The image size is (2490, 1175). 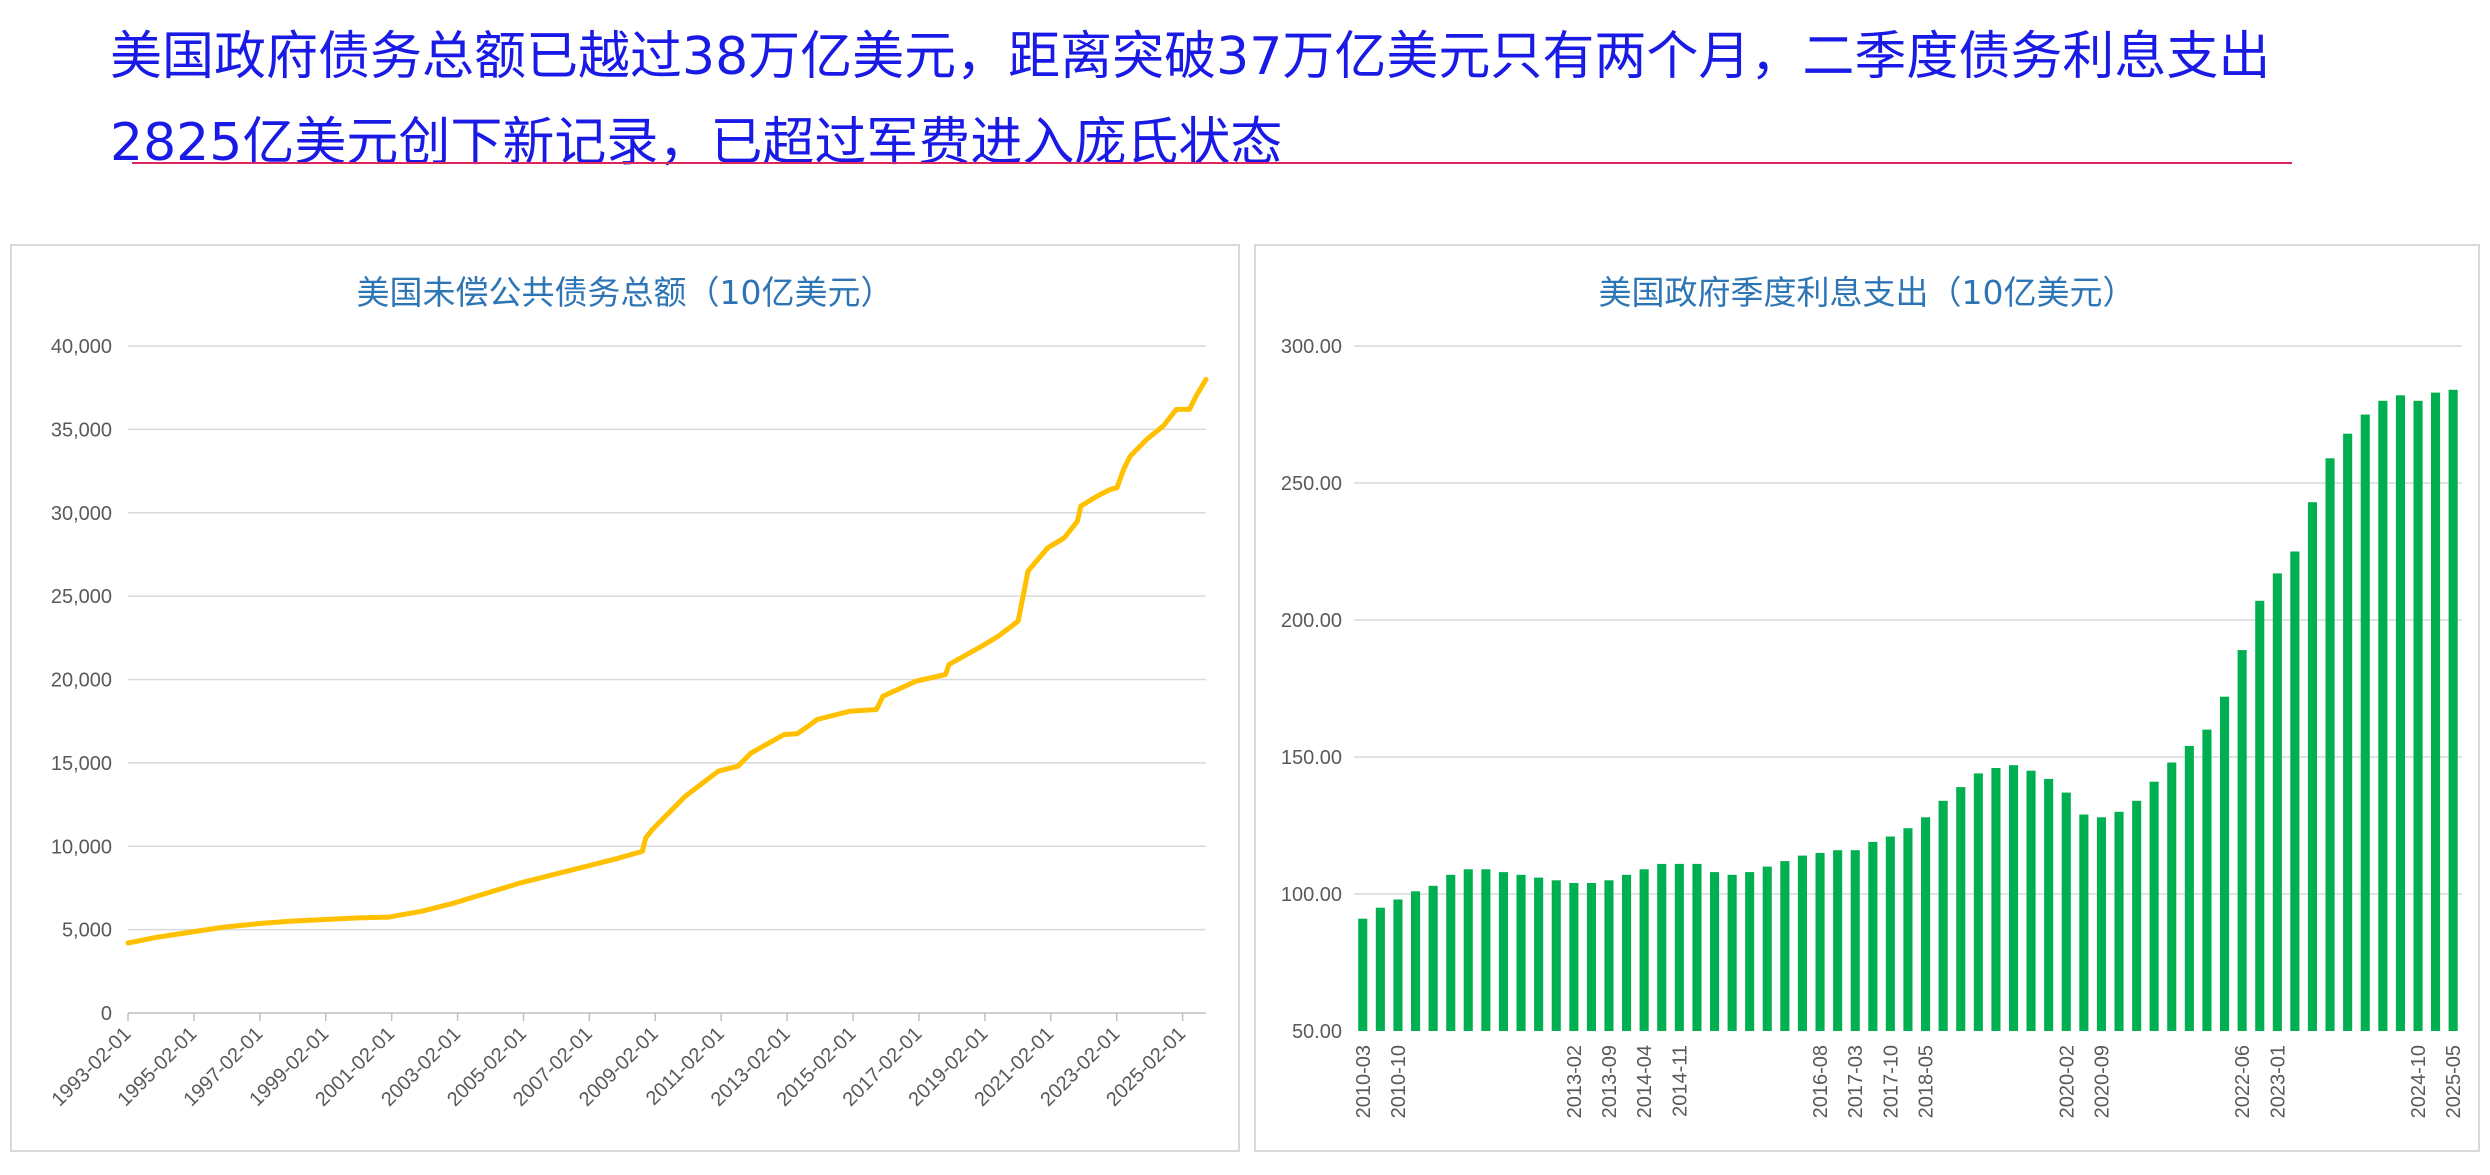 What do you see at coordinates (2102, 1081) in the screenshot?
I see `x-tick-label: 2020-09` at bounding box center [2102, 1081].